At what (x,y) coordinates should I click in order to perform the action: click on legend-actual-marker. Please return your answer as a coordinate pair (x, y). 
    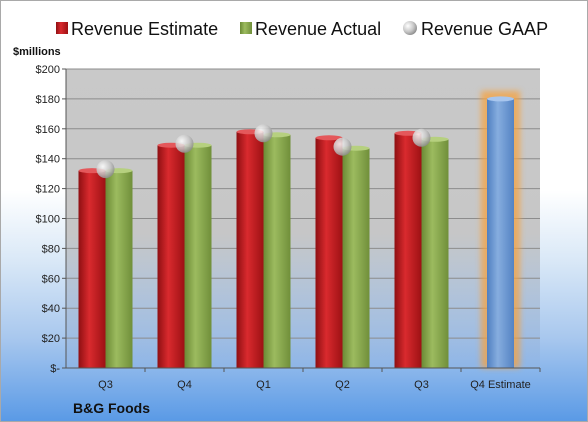
    Looking at the image, I should click on (246, 28).